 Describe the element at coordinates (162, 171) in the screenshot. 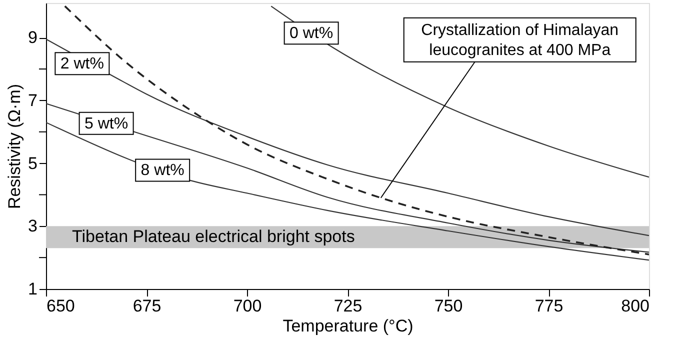

I see `annotation: 8 wt%` at that location.